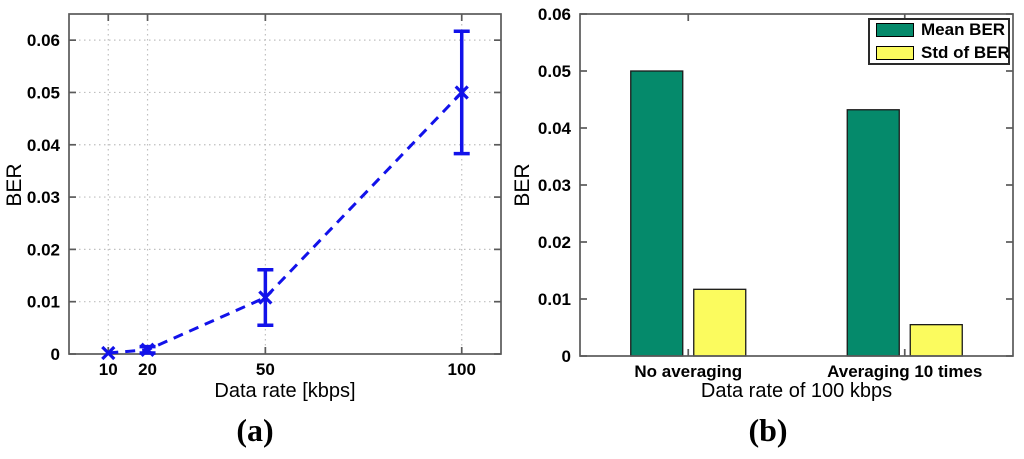  What do you see at coordinates (255, 430) in the screenshot?
I see `subfigure-caption-a: (a)` at bounding box center [255, 430].